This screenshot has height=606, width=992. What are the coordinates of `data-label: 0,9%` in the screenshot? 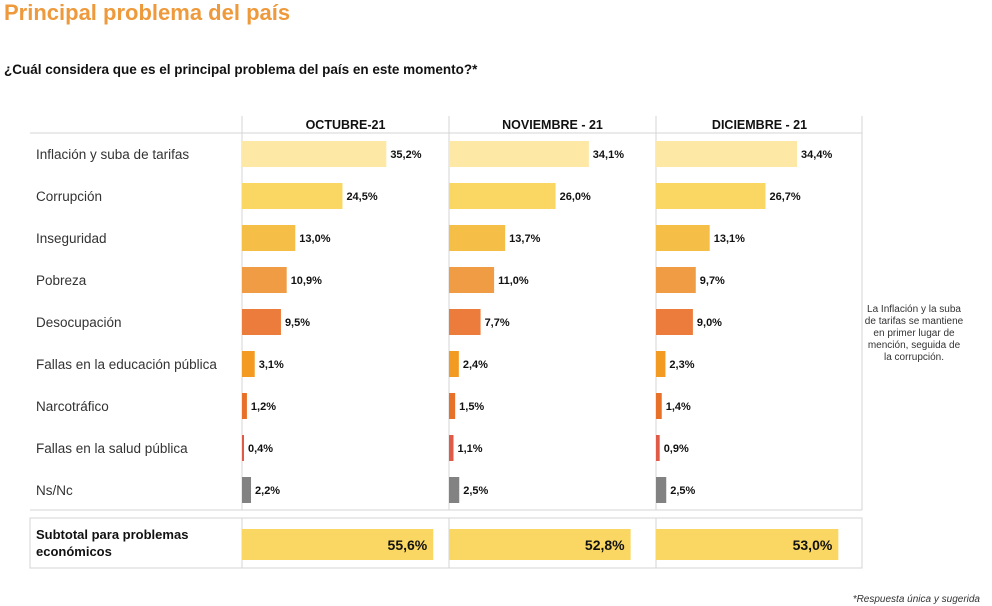 It's located at (676, 449).